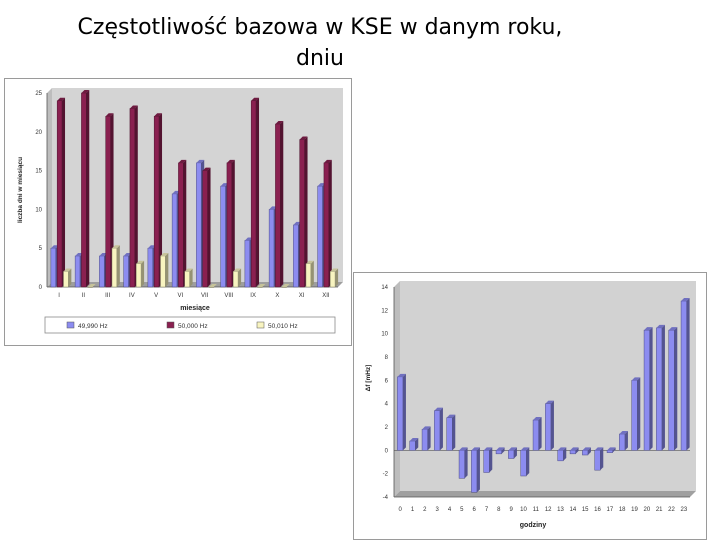  What do you see at coordinates (384, 311) in the screenshot?
I see `chart2-y-tick-label: 12` at bounding box center [384, 311].